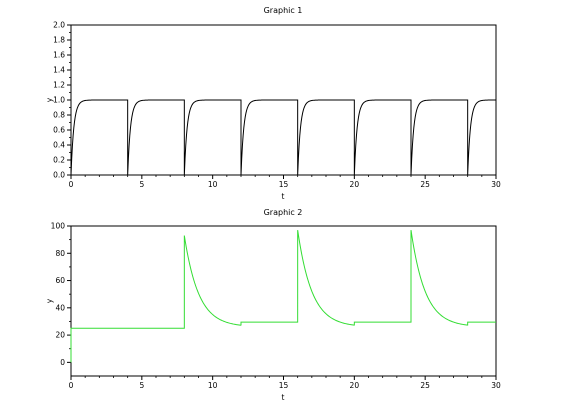  What do you see at coordinates (58, 226) in the screenshot?
I see `y-tick-label: 100` at bounding box center [58, 226].